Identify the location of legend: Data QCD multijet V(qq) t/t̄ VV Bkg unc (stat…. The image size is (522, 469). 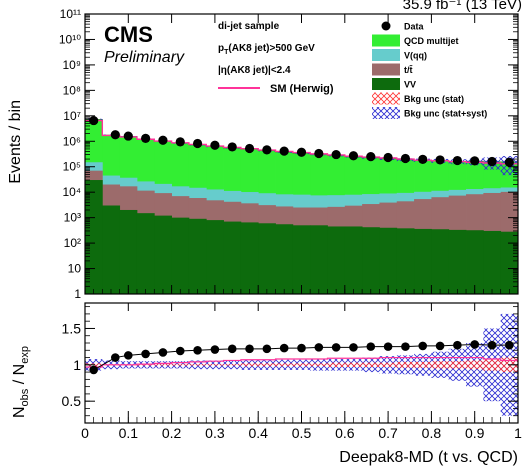
(352, 70).